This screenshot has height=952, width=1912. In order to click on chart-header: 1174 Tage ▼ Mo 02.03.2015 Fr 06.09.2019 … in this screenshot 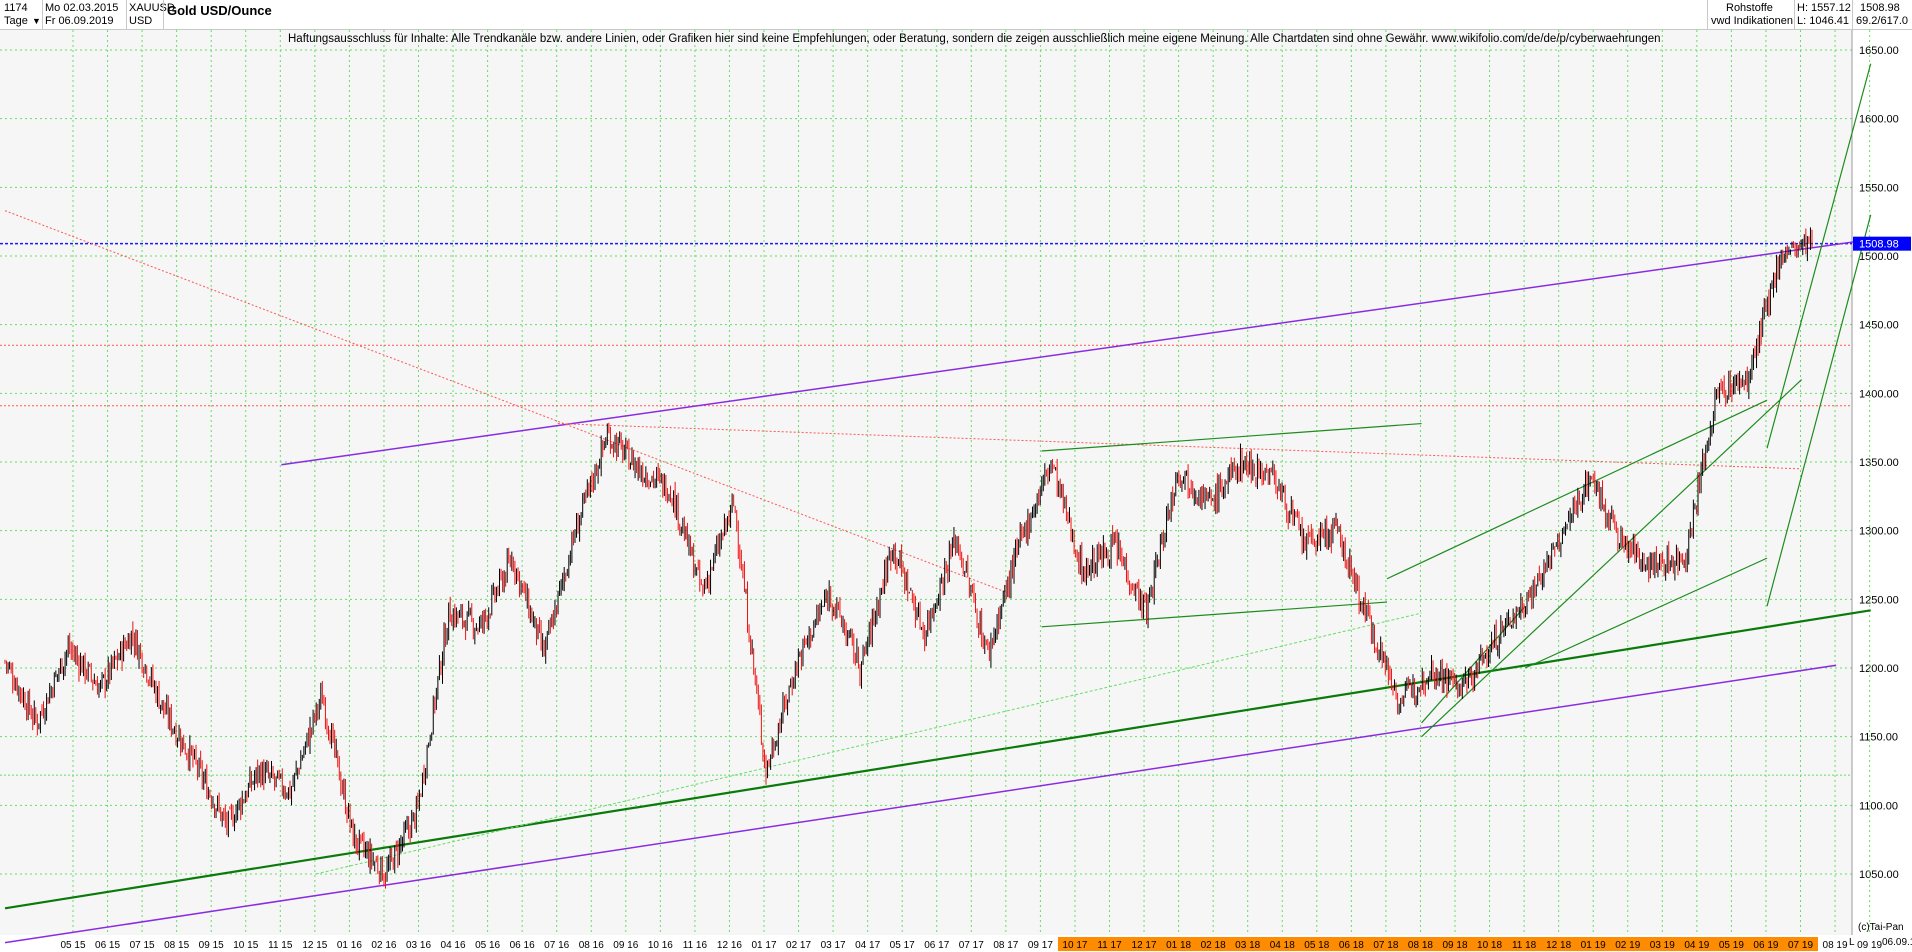, I will do `click(956, 15)`.